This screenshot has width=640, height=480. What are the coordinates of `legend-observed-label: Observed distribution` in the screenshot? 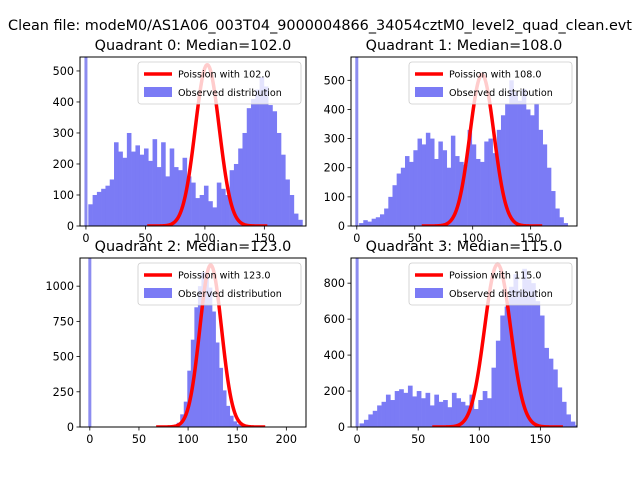 It's located at (230, 294).